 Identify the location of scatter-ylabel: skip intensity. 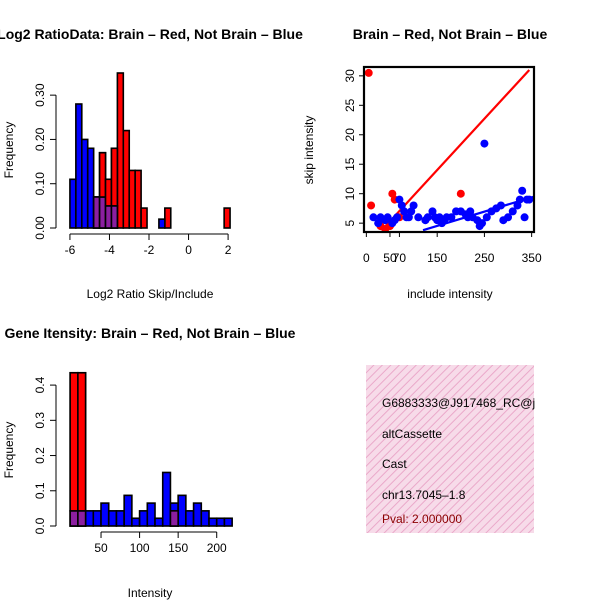
(309, 150).